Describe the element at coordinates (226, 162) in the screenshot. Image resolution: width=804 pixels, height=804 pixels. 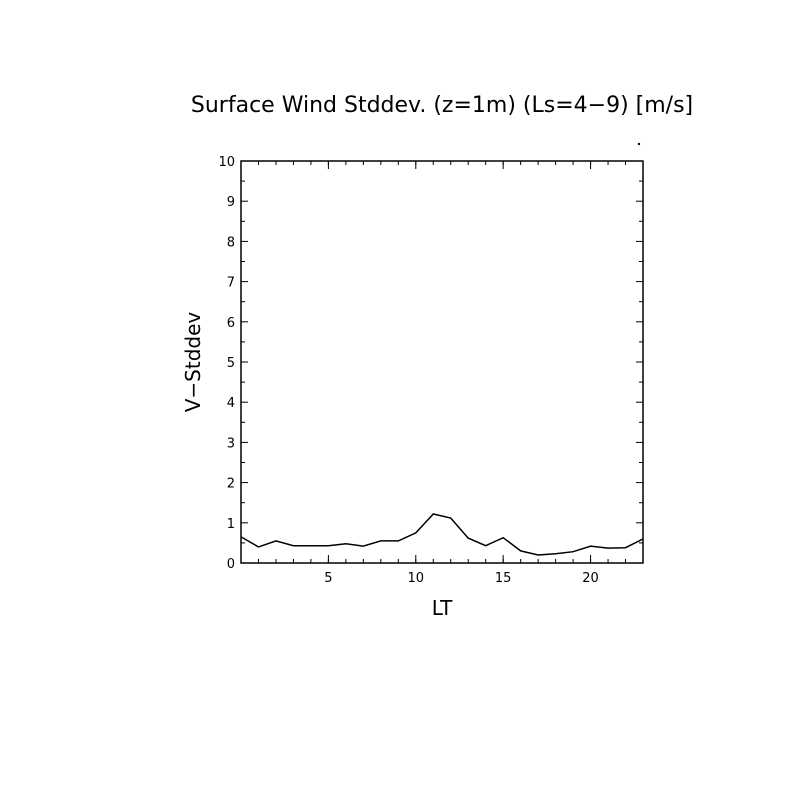
I see `y-tick-label: 10` at that location.